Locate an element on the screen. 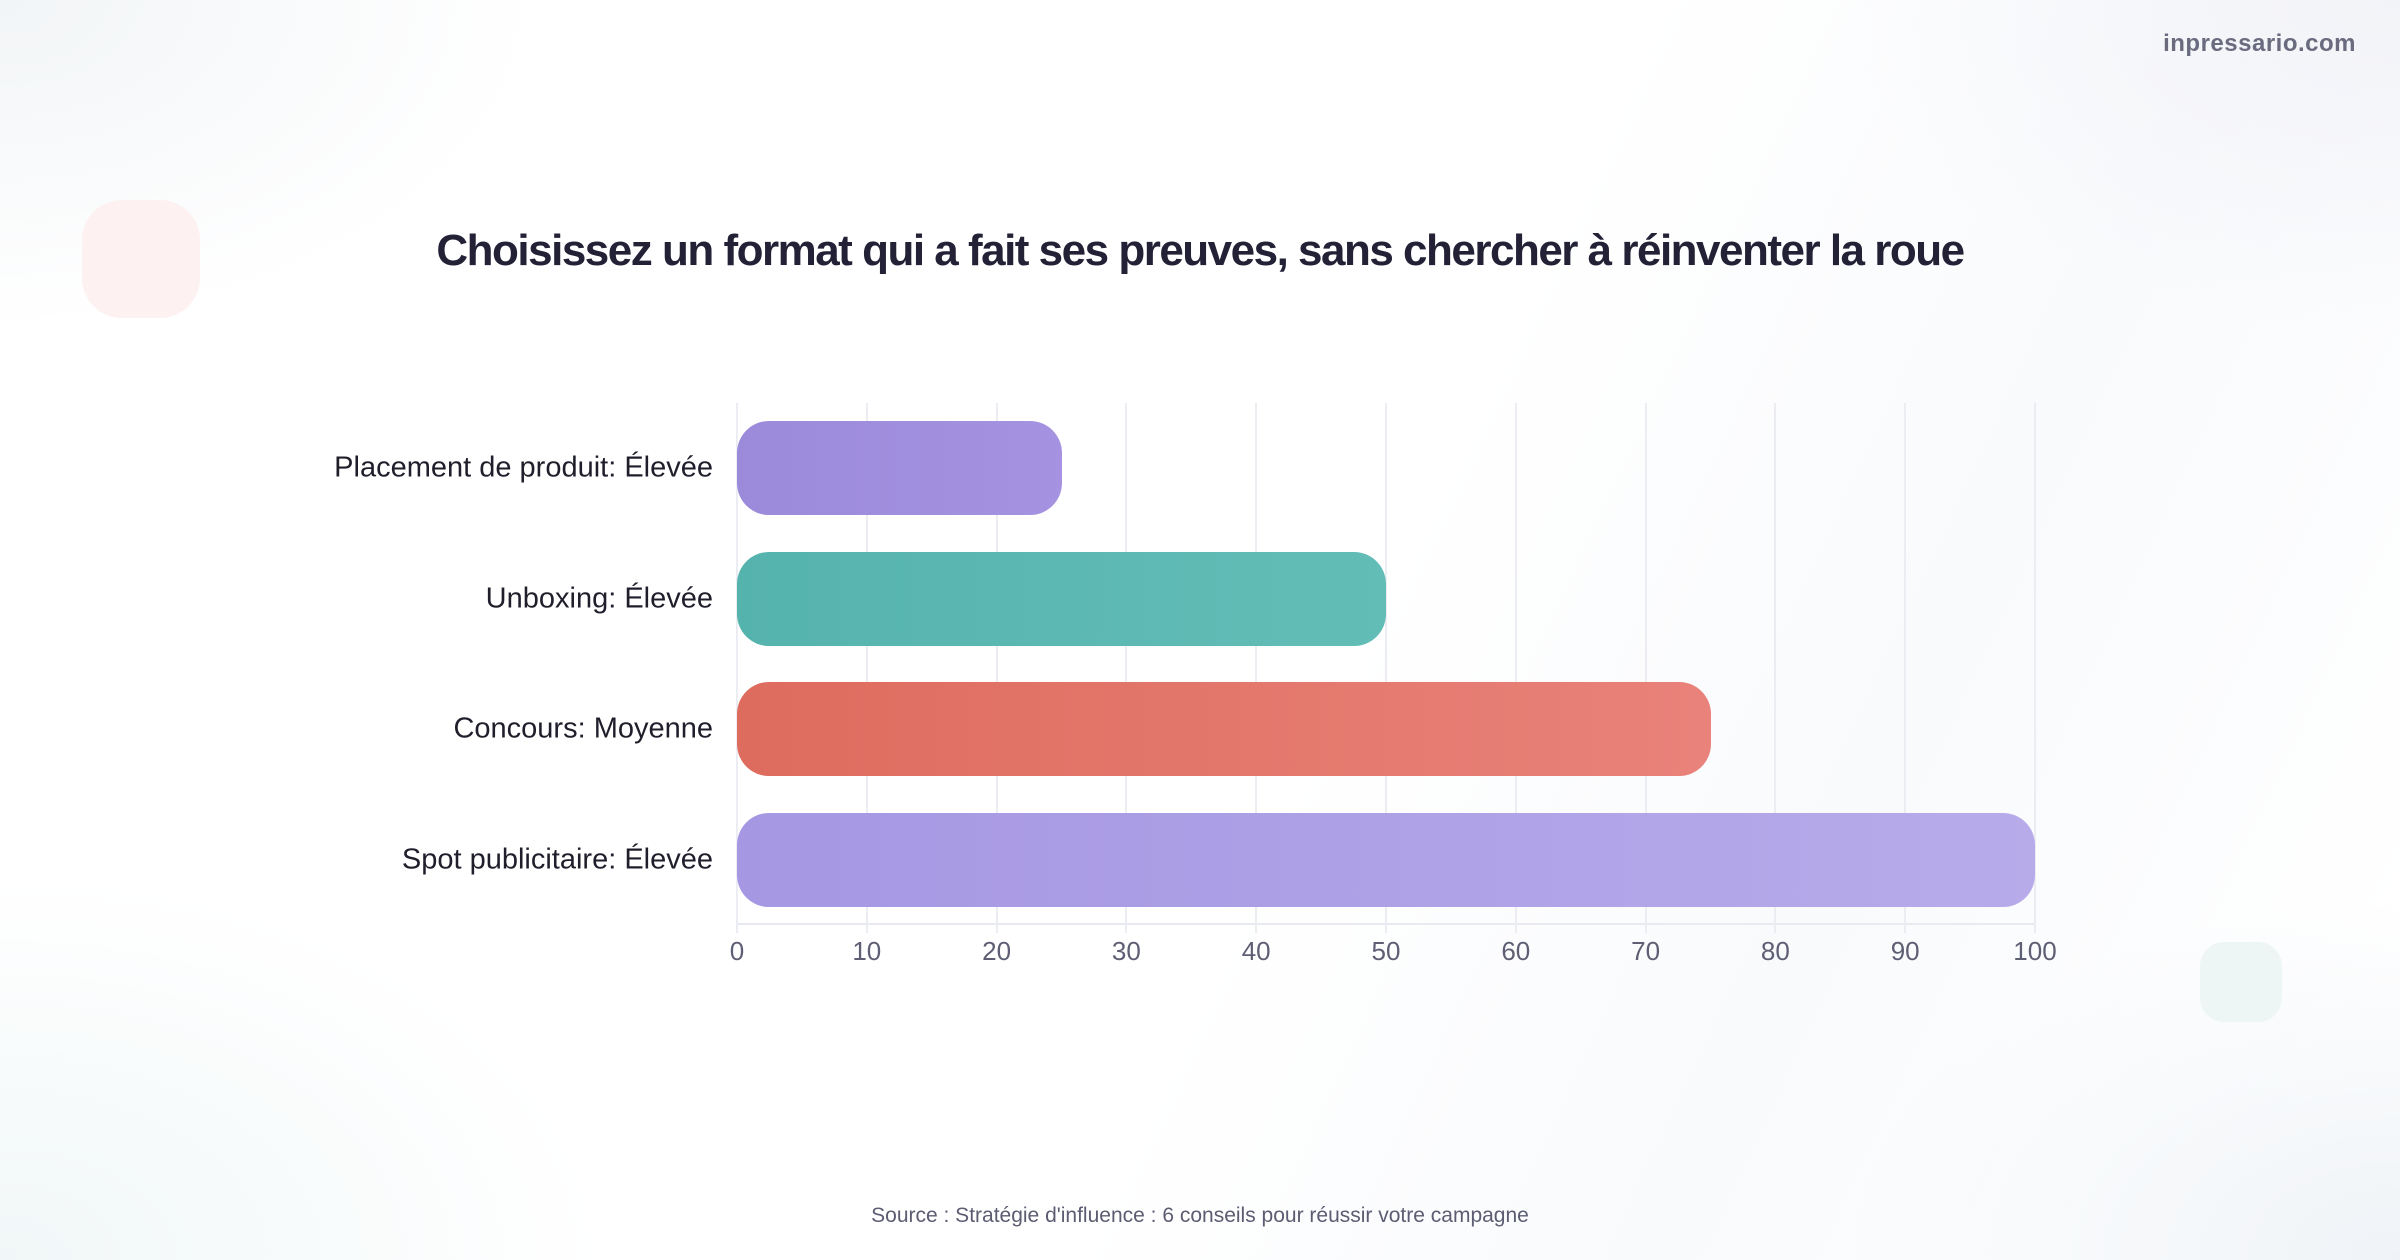  x-tick-label: 70 is located at coordinates (1646, 951).